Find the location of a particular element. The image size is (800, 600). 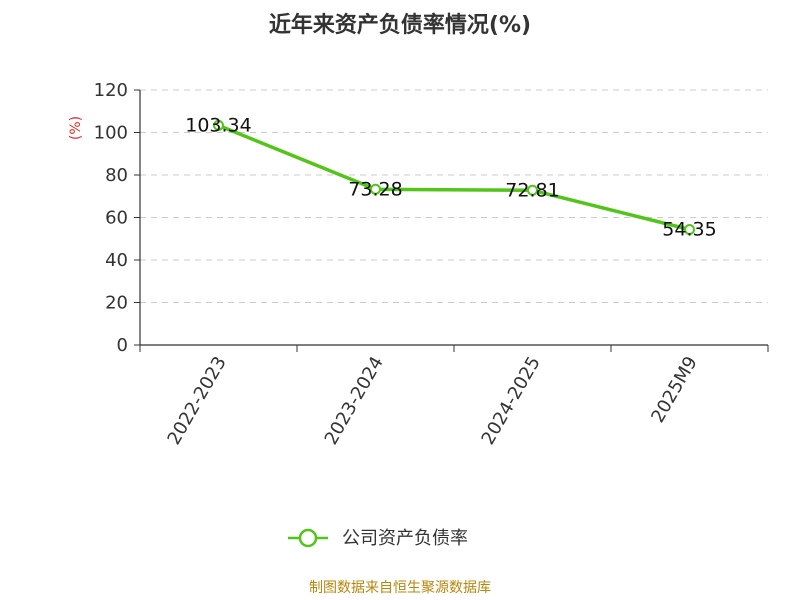

x-axis-ticks: 2022-2023 2023-2024 2024-2025 2025M9 is located at coordinates (454, 396).